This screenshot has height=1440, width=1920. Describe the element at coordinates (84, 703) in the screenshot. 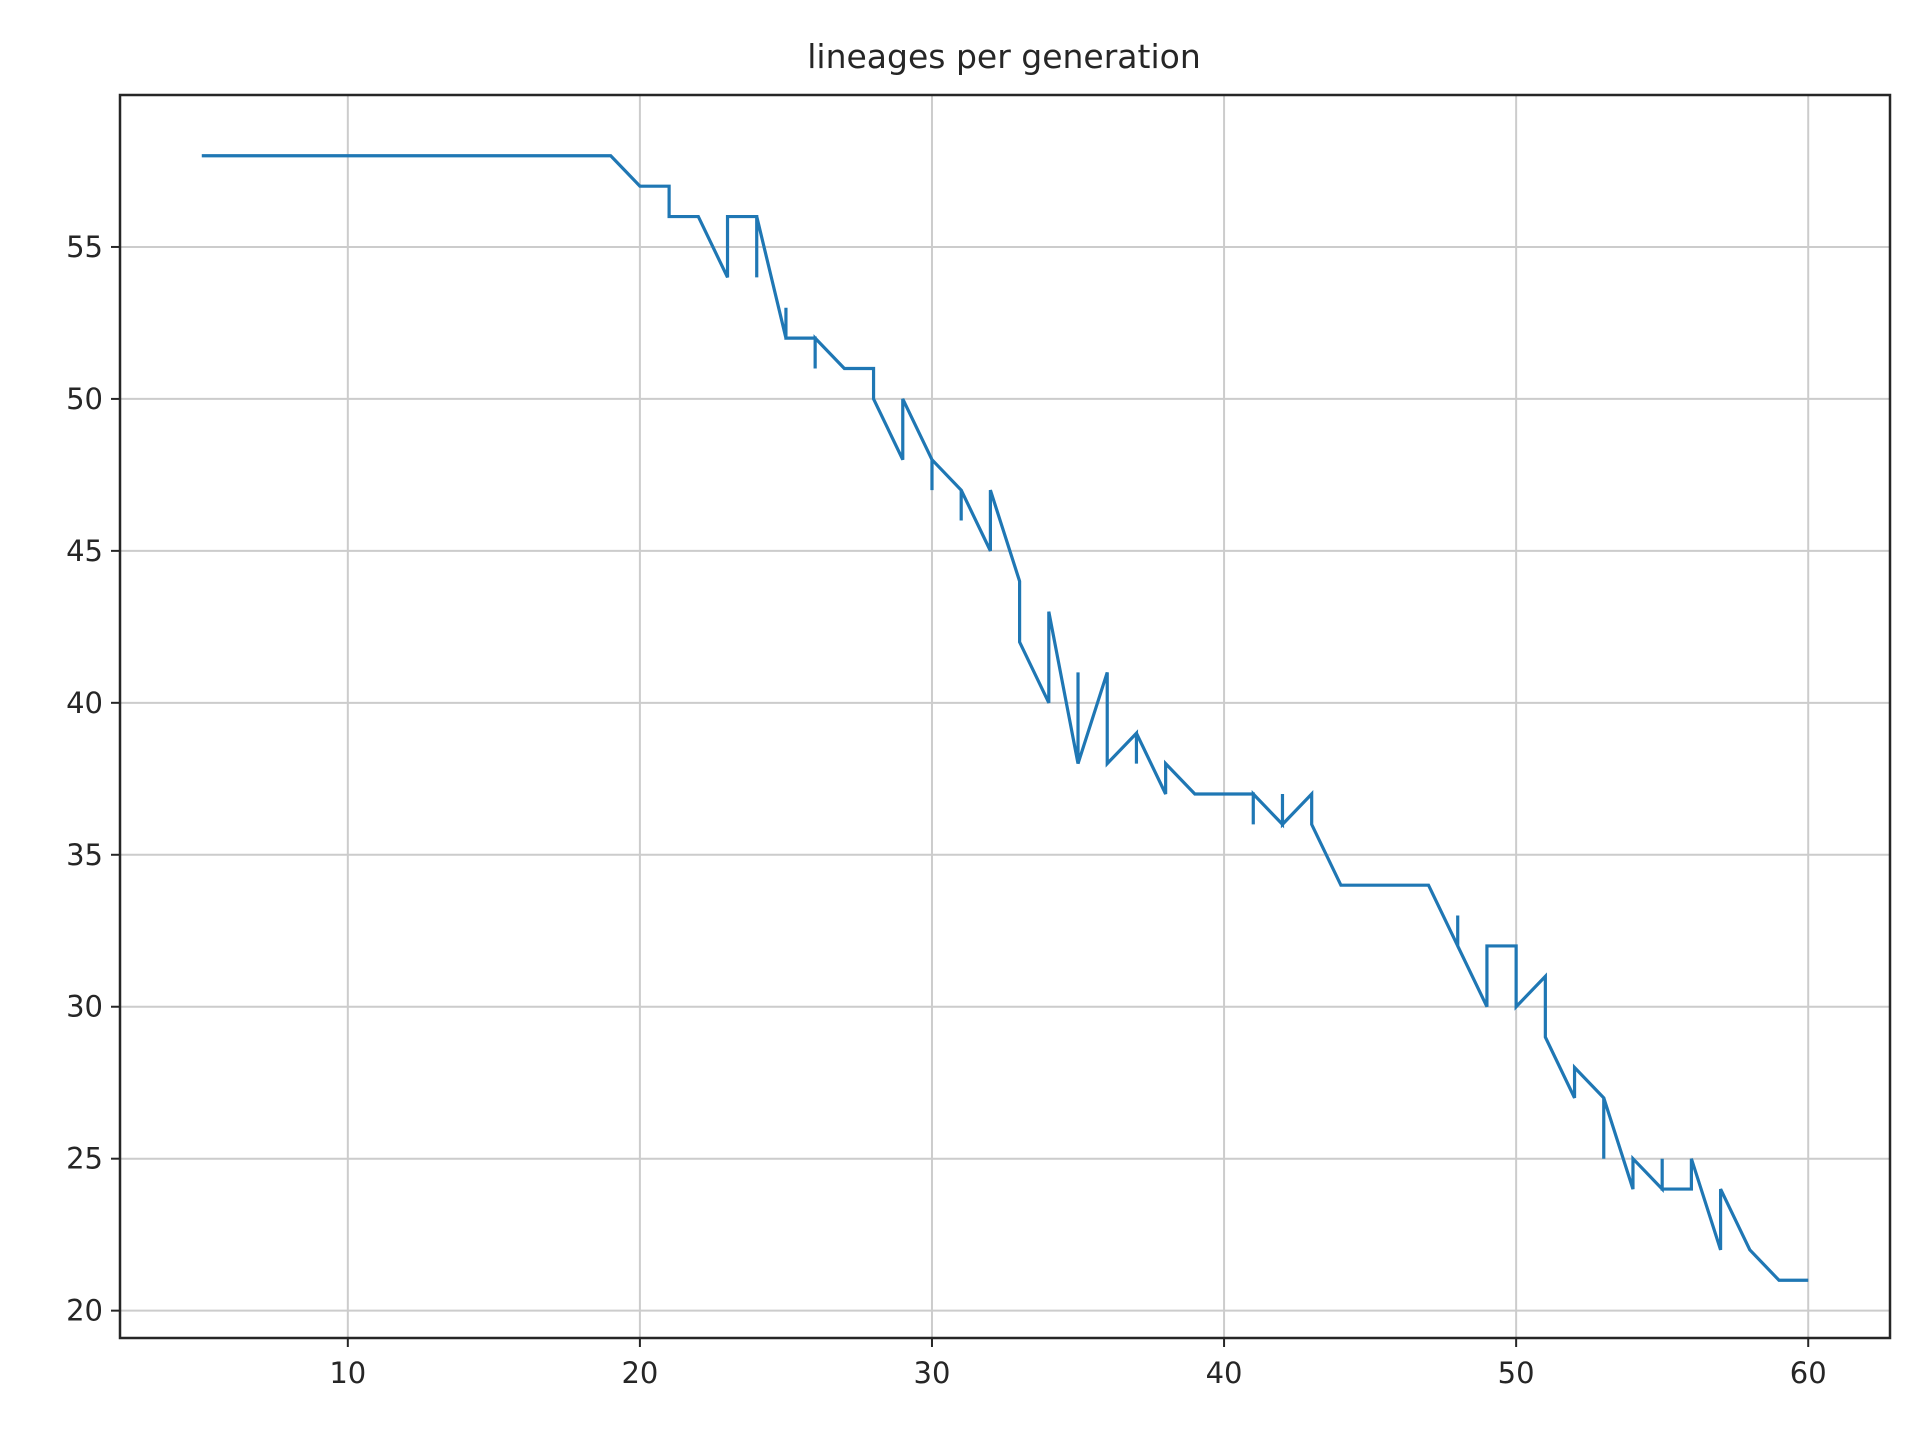

I see `y-tick-label: 40` at that location.